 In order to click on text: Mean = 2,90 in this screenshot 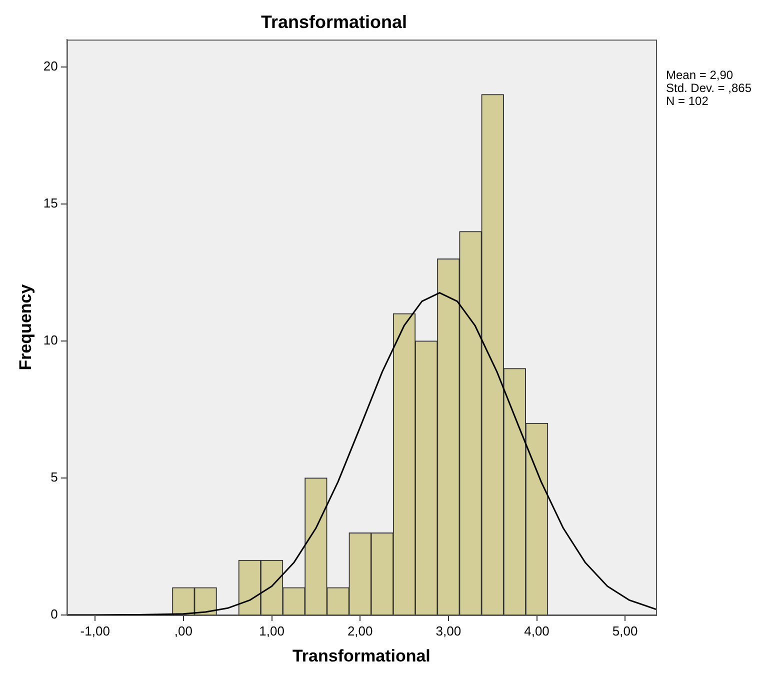, I will do `click(700, 75)`.